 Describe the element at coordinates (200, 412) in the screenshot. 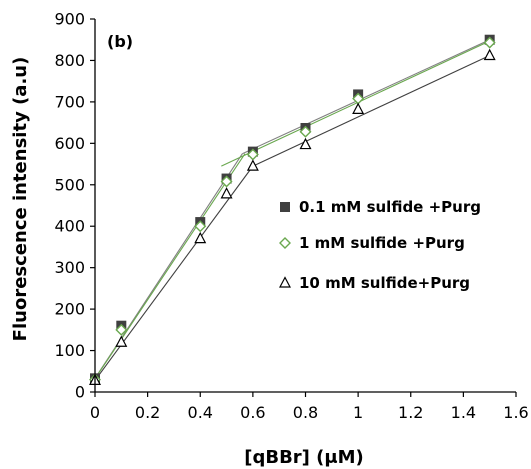

I see `x-tick-label: 0.4` at that location.